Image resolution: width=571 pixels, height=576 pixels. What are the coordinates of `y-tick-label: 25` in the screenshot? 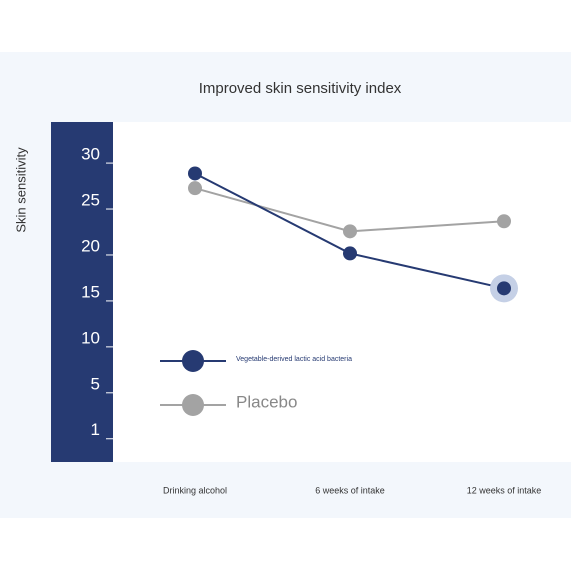 It's located at (90, 200).